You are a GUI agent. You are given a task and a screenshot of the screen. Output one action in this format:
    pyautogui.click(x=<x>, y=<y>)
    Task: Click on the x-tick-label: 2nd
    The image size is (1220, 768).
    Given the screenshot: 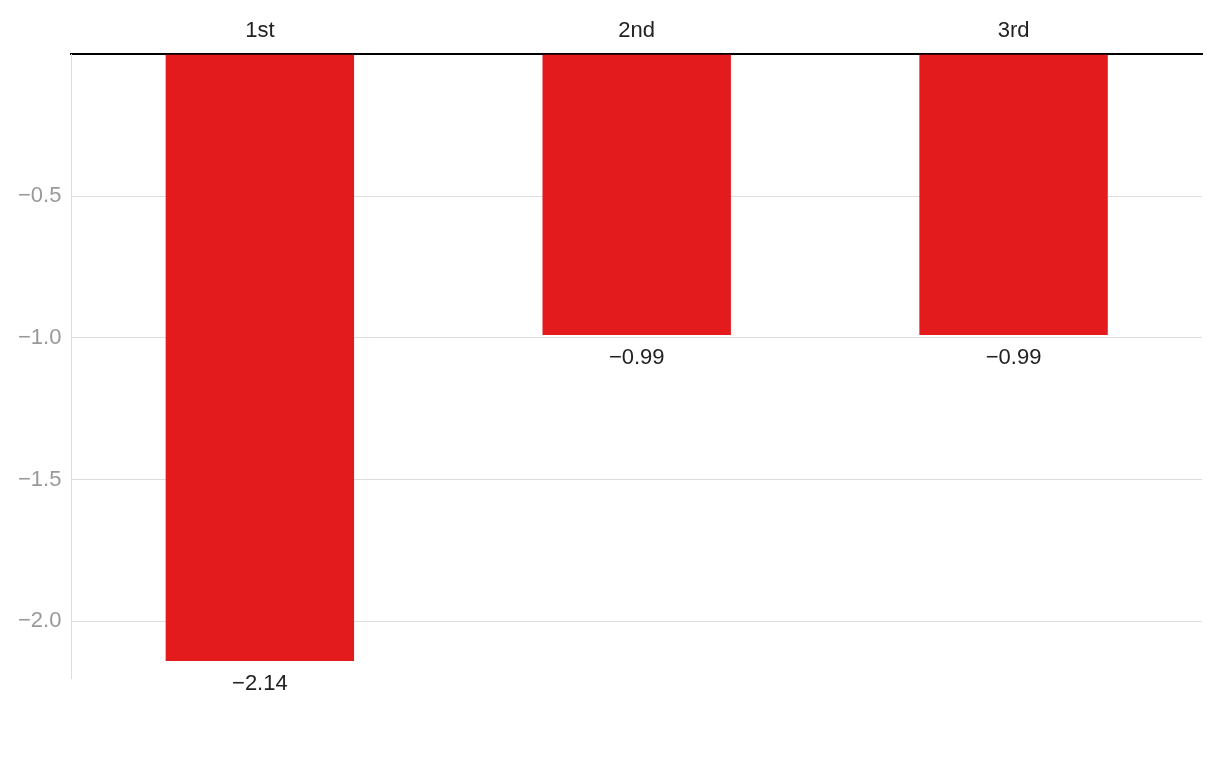 What is the action you would take?
    pyautogui.click(x=637, y=30)
    